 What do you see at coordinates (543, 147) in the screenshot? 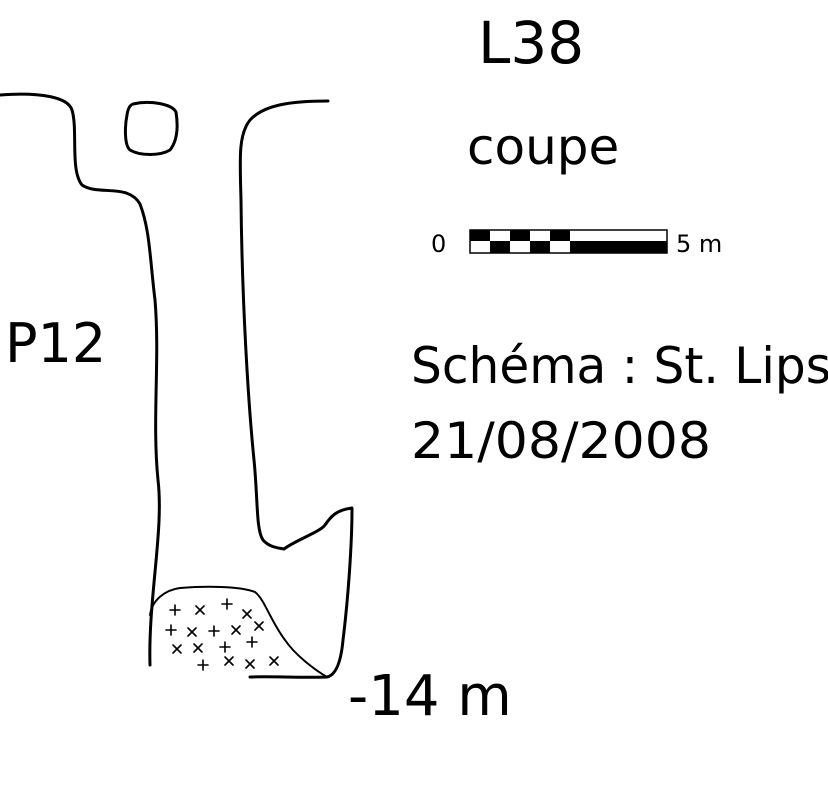
I see `view-type-label: coupe` at bounding box center [543, 147].